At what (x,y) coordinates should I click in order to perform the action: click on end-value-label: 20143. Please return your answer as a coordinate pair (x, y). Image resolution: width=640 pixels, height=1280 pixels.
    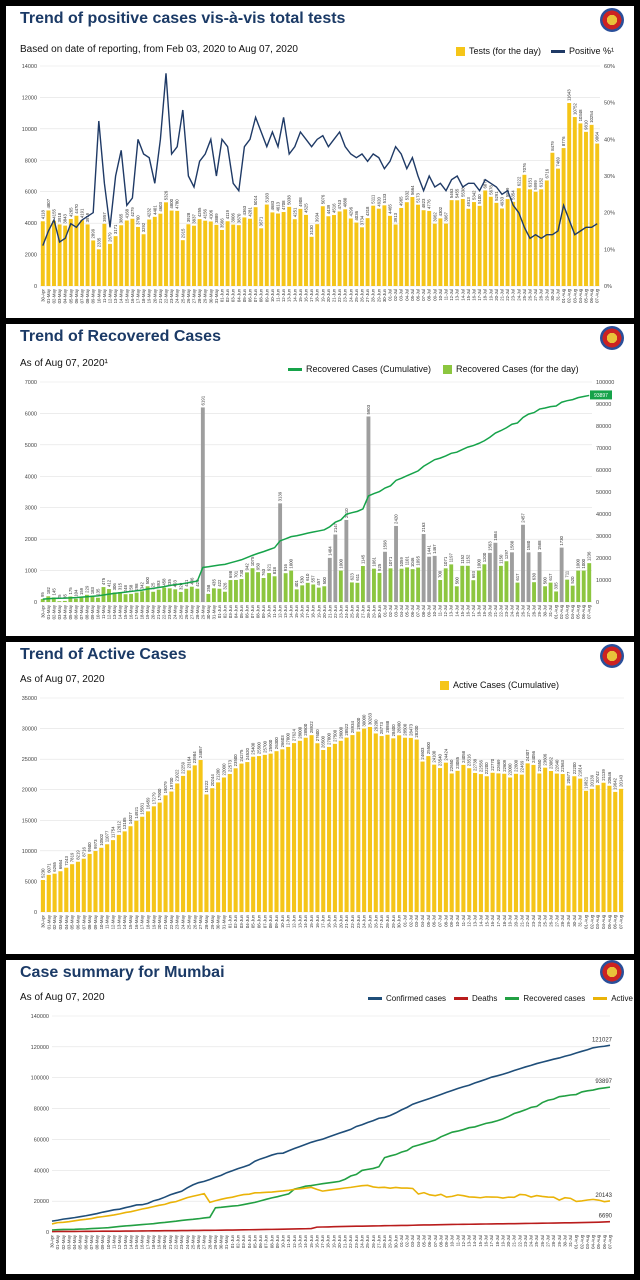
    Looking at the image, I should click on (603, 1196).